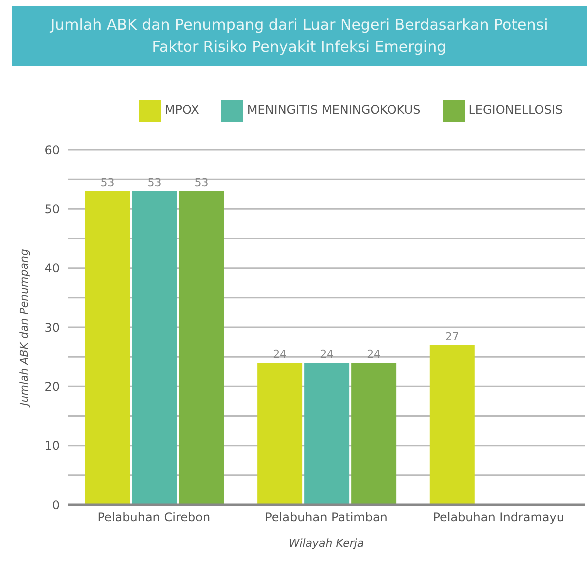  Describe the element at coordinates (56, 505) in the screenshot. I see `y-tick-label: 0` at that location.